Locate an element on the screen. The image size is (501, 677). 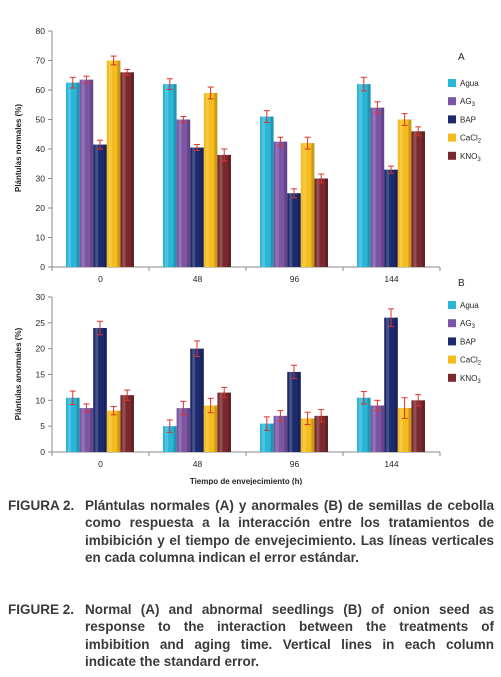
panel-label: A is located at coordinates (461, 57).